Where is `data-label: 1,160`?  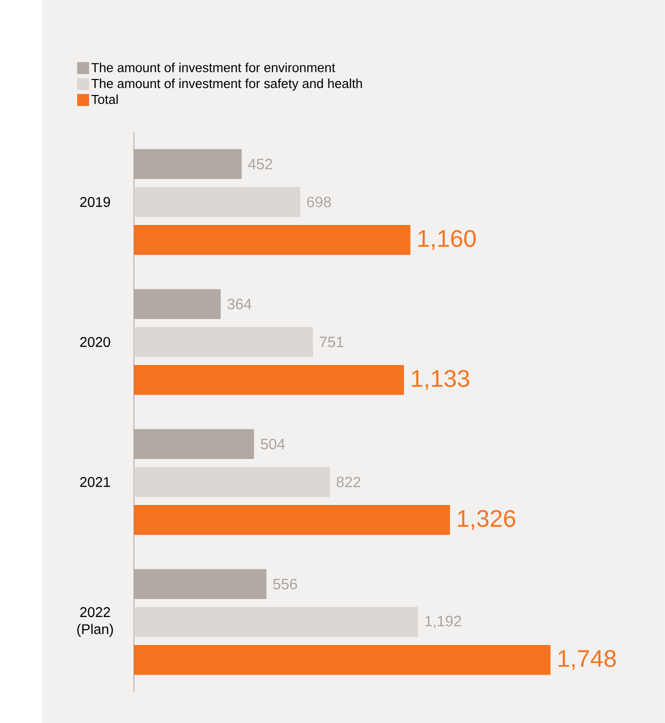 data-label: 1,160 is located at coordinates (447, 240).